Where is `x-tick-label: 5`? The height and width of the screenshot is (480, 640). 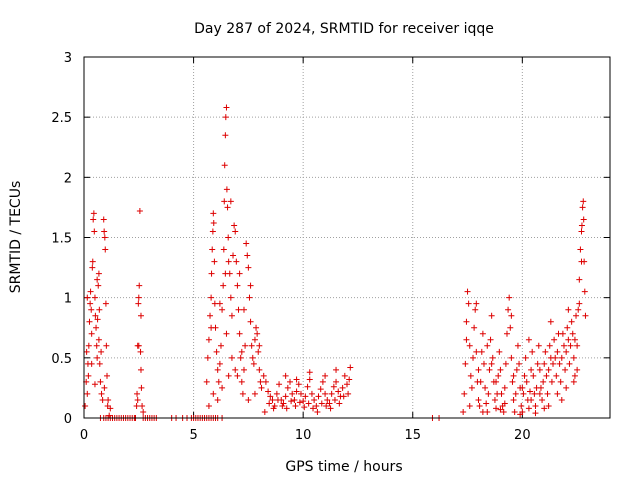 x-tick-label: 5 is located at coordinates (193, 435).